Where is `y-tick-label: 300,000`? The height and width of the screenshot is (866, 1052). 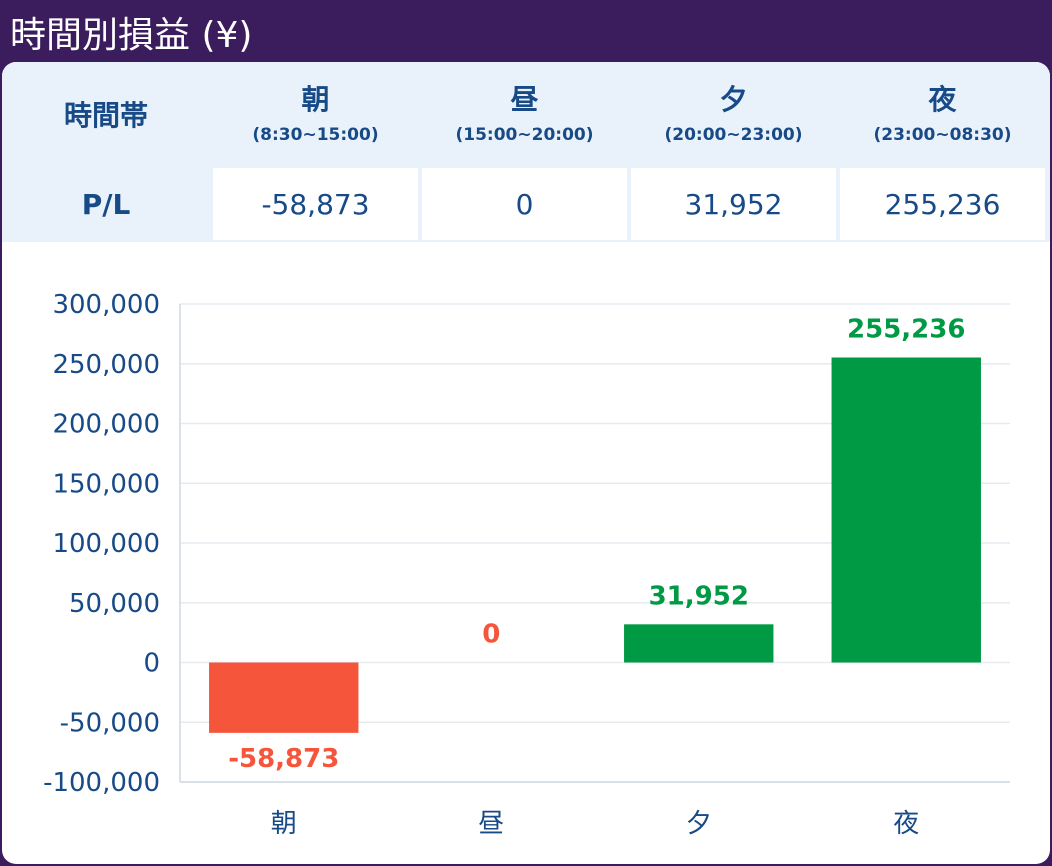 y-tick-label: 300,000 is located at coordinates (106, 305).